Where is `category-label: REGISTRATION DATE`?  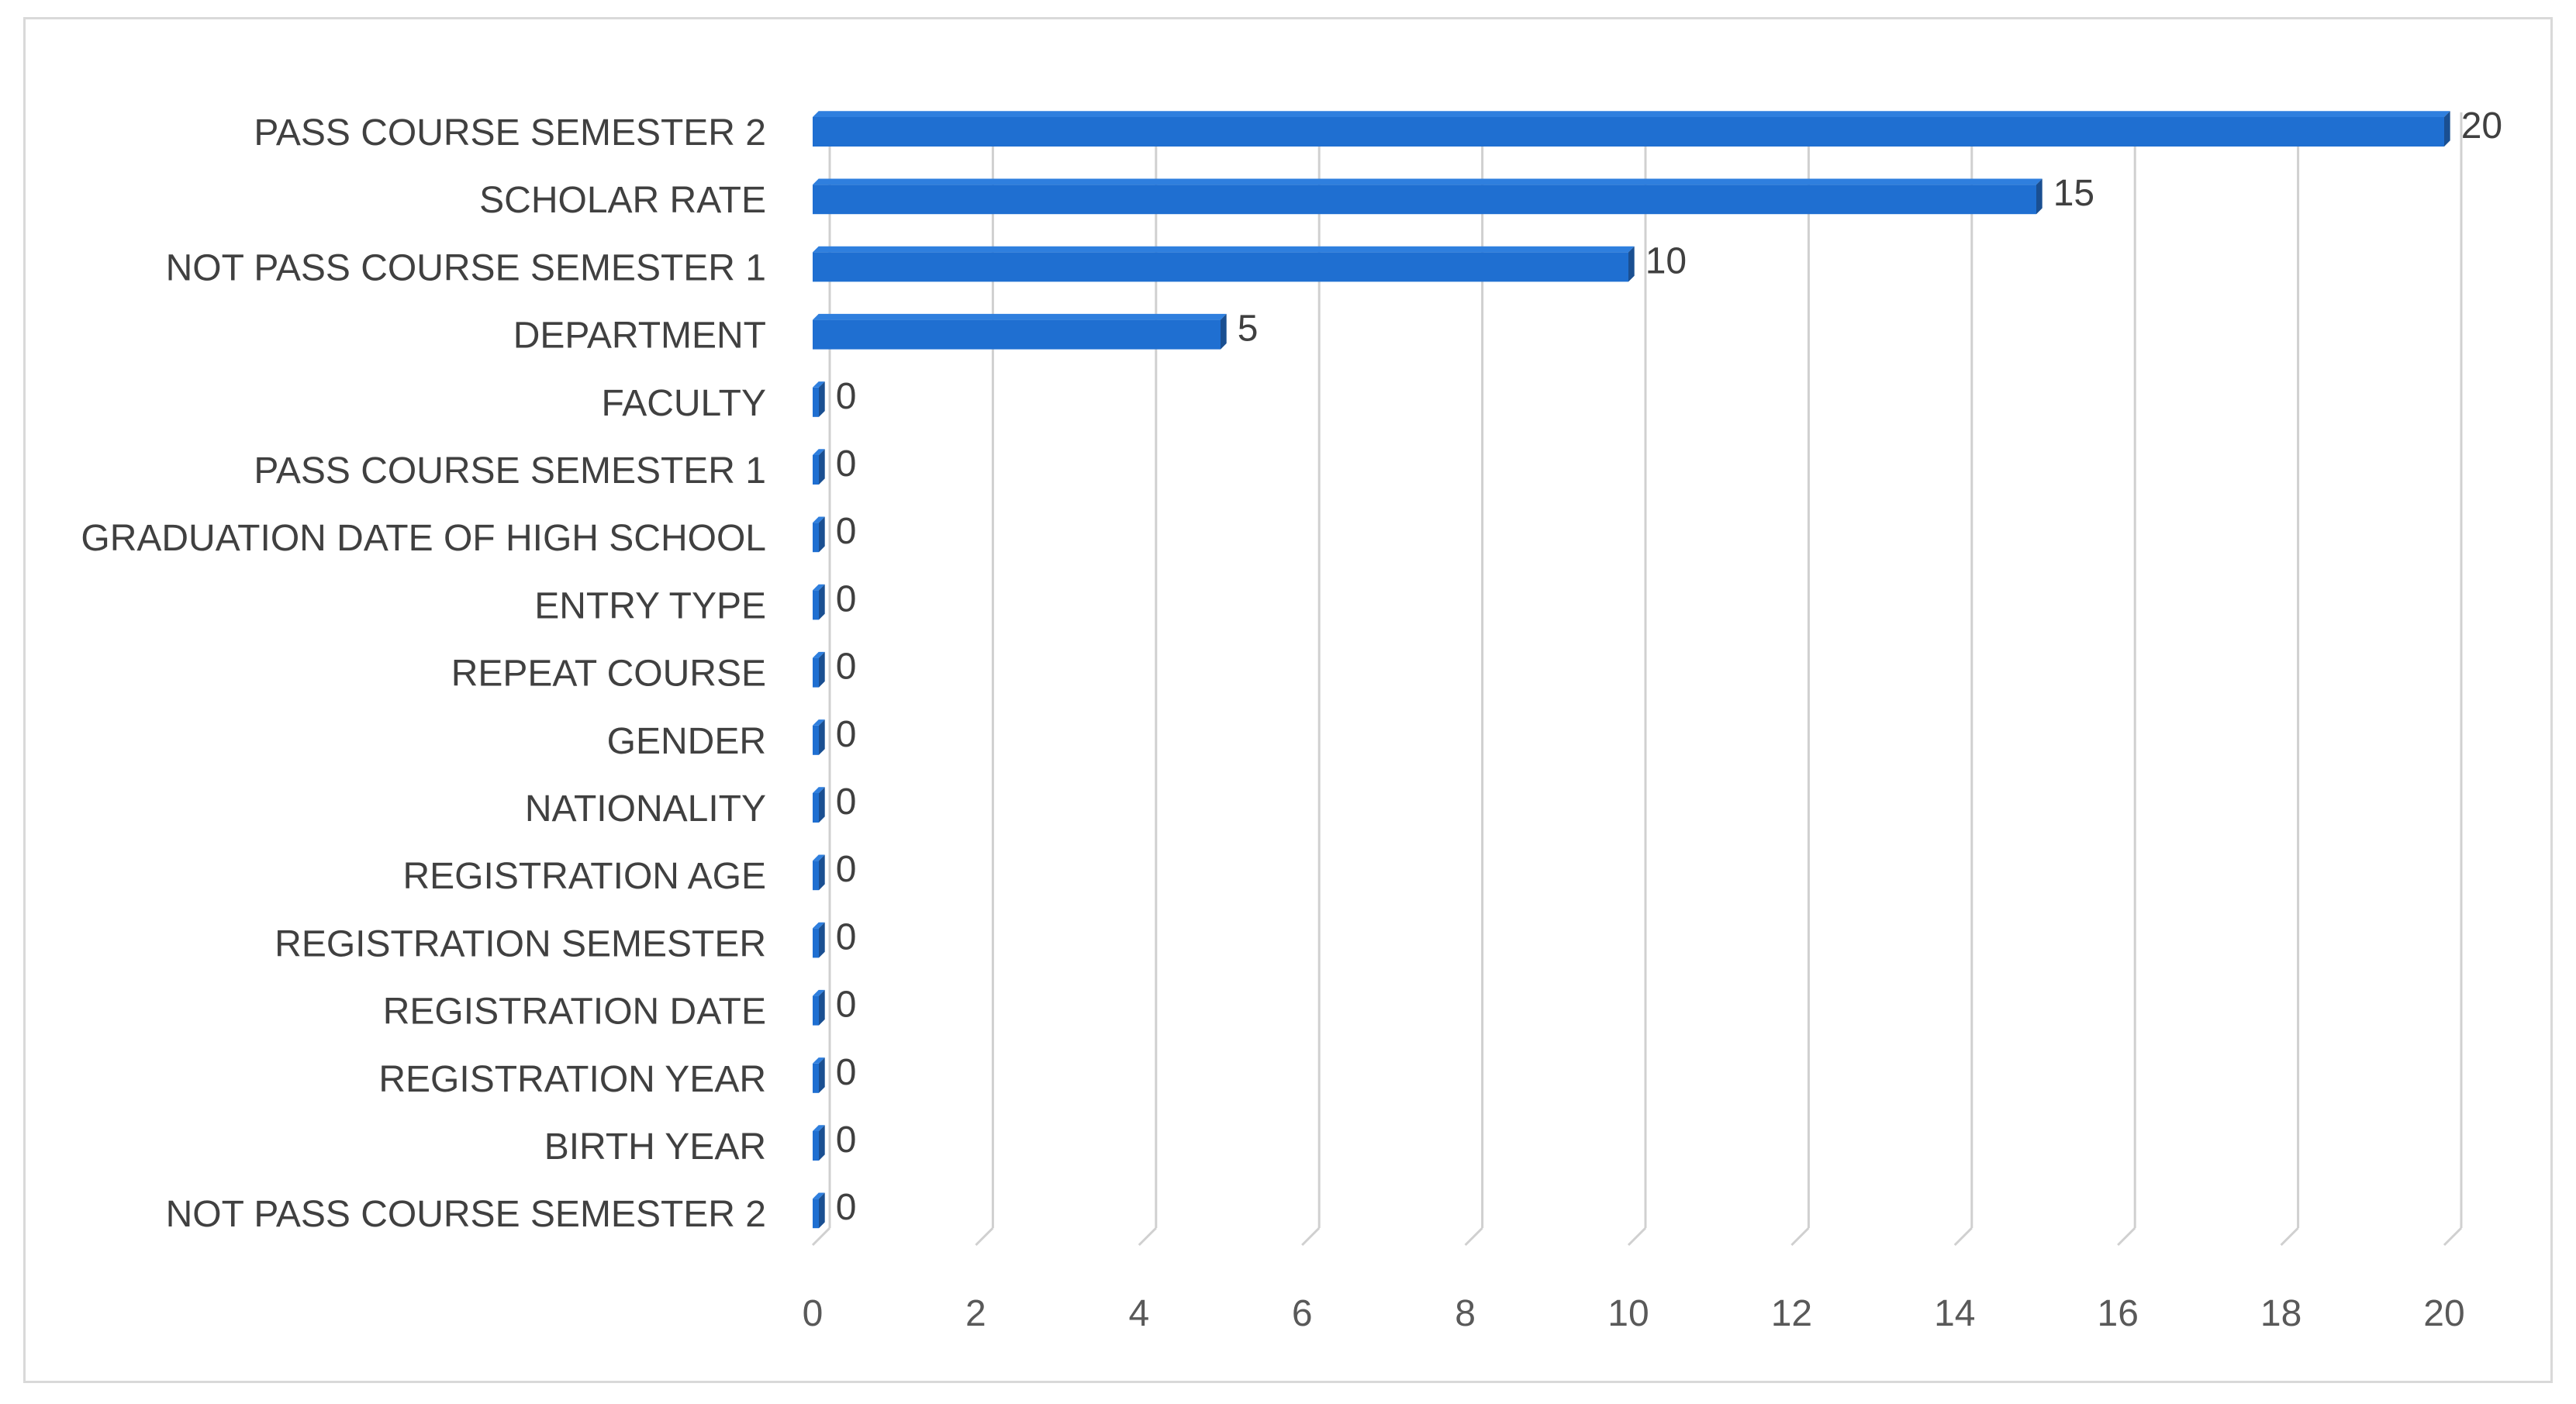
category-label: REGISTRATION DATE is located at coordinates (574, 1012).